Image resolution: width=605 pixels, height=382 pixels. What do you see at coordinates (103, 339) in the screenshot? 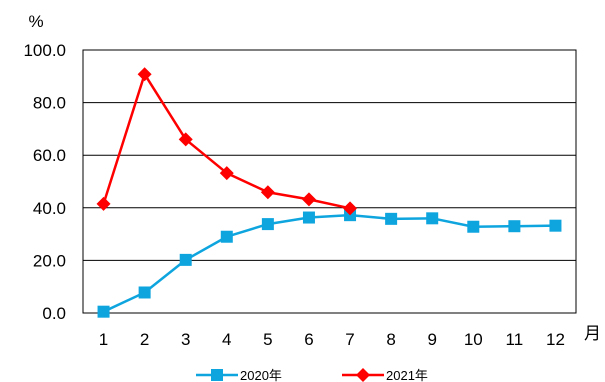
I see `x-tick-label: 1` at bounding box center [103, 339].